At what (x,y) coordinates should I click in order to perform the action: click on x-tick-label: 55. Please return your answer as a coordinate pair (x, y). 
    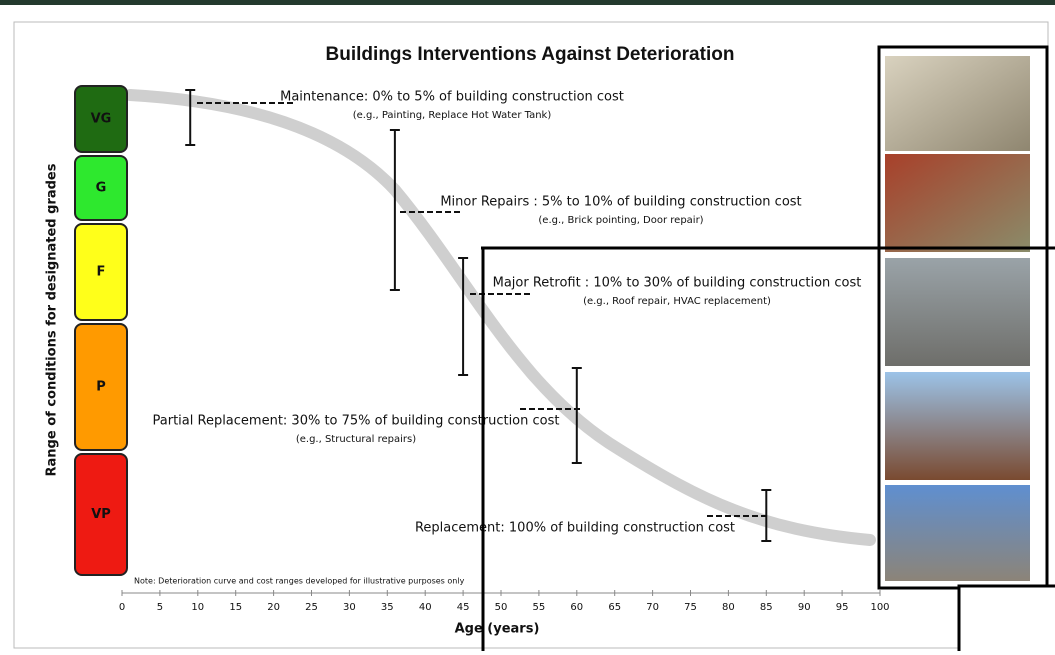
    Looking at the image, I should click on (539, 607).